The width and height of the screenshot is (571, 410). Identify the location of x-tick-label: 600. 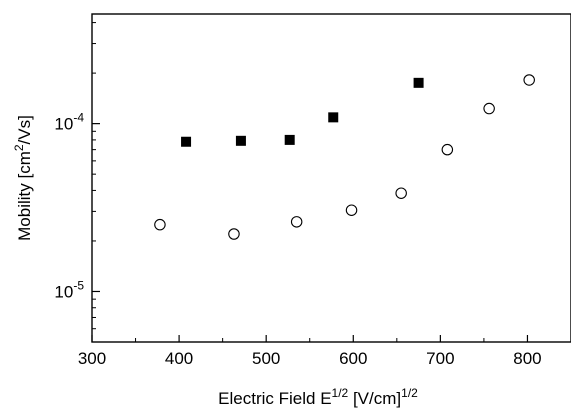
(353, 358).